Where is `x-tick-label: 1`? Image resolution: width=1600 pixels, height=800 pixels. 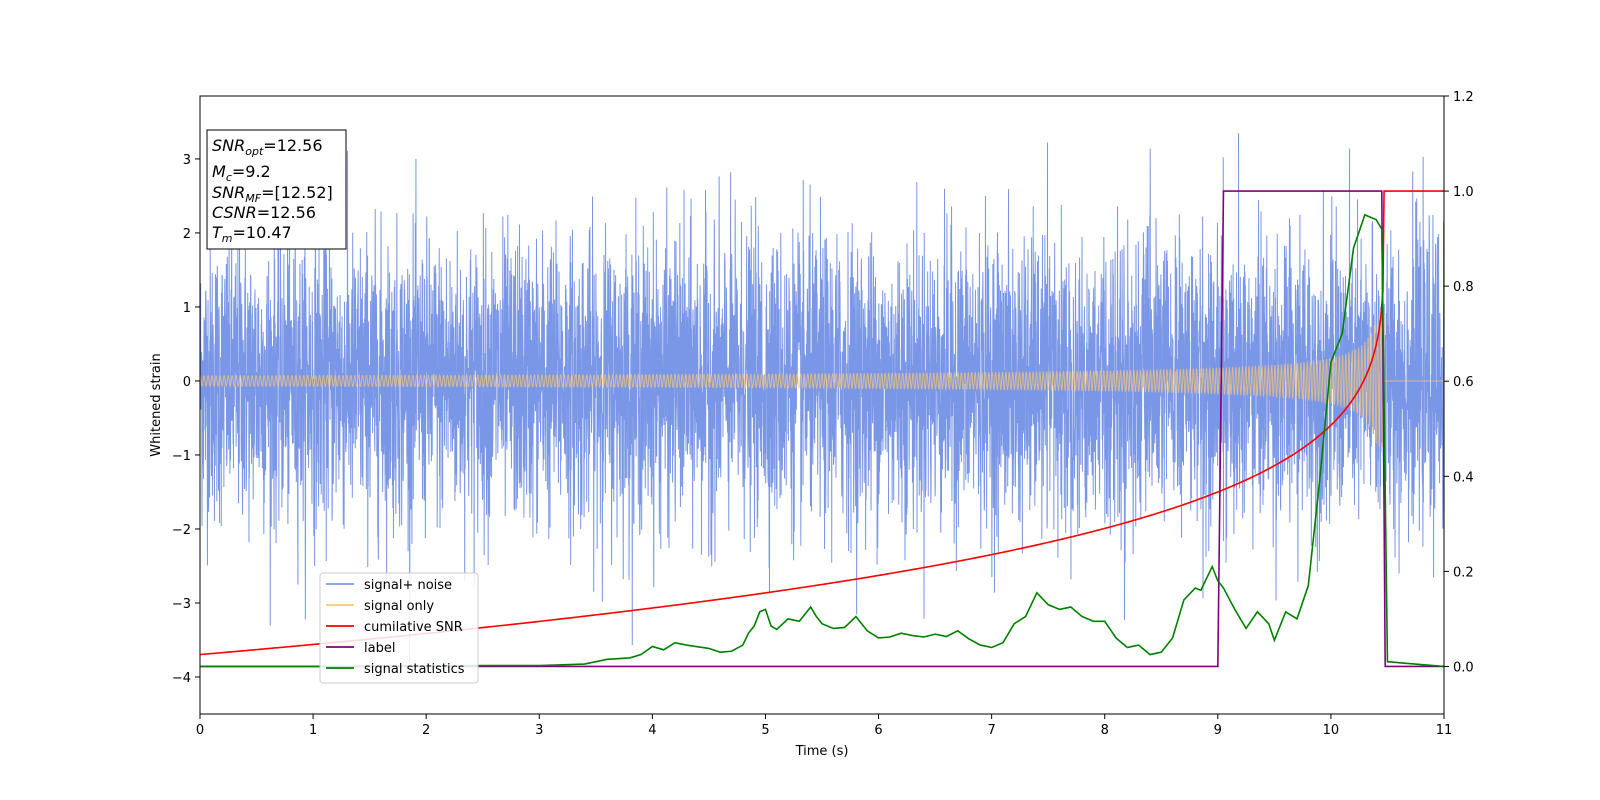
x-tick-label: 1 is located at coordinates (313, 730).